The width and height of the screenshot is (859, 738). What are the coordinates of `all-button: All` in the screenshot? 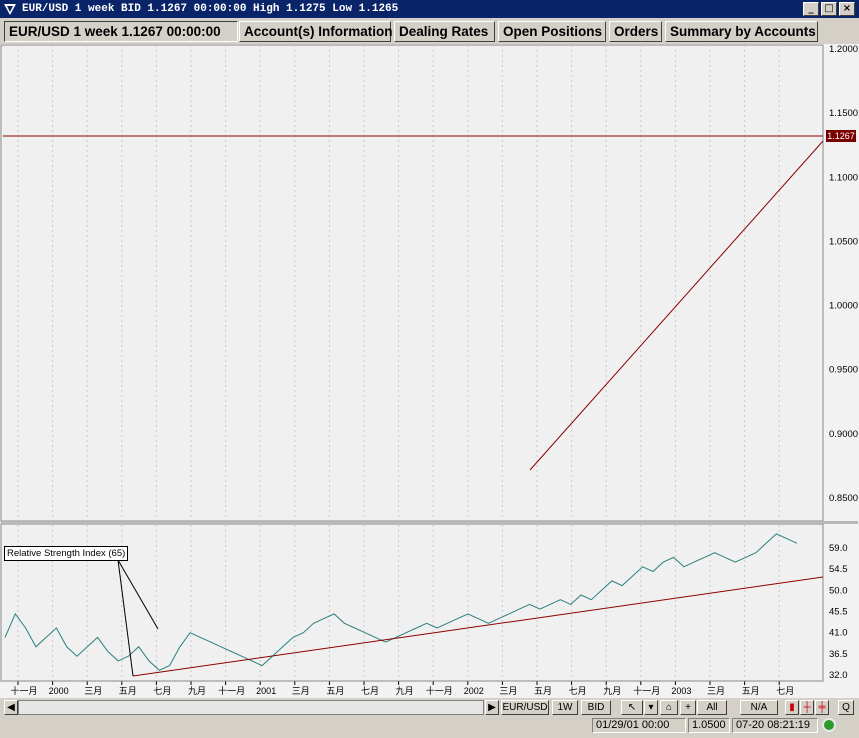 It's located at (712, 707).